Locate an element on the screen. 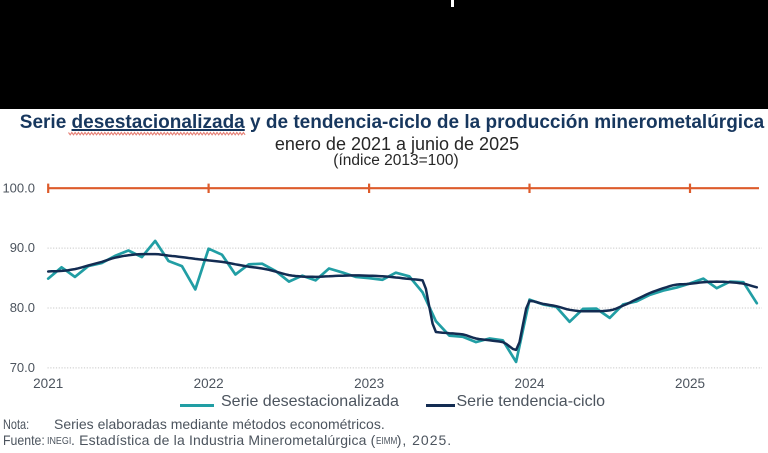 The height and width of the screenshot is (453, 768). svg-text: 90.0 is located at coordinates (22, 247).